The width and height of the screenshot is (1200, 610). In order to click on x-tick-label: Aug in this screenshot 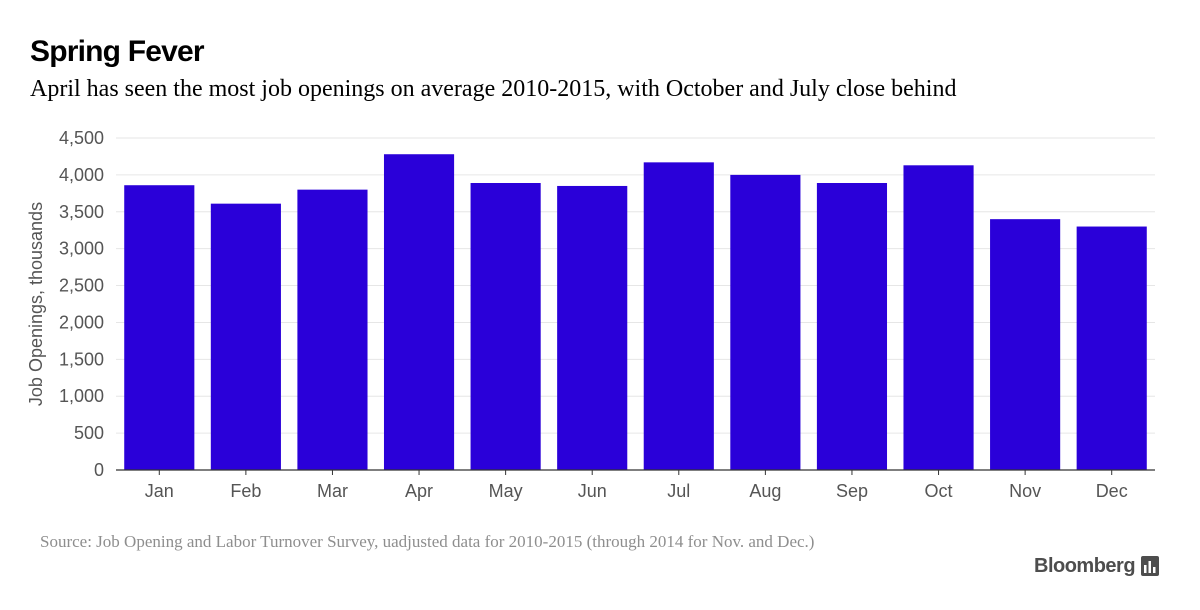, I will do `click(765, 491)`.